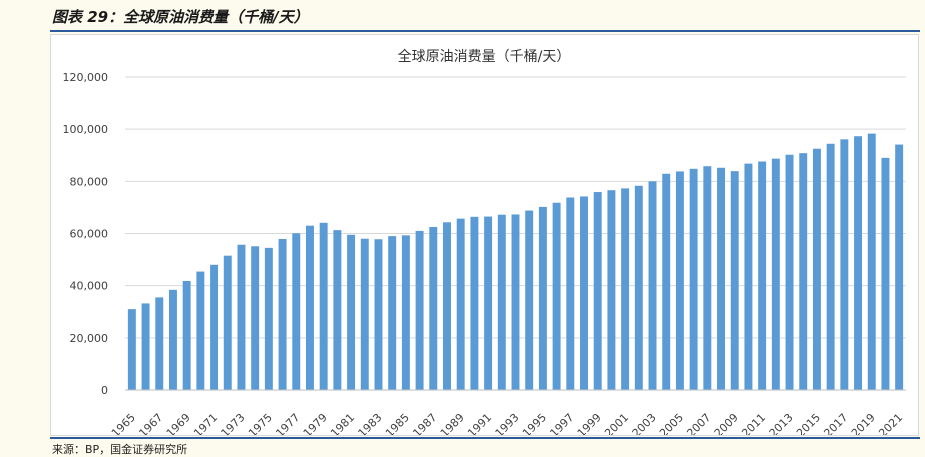 The image size is (925, 457). What do you see at coordinates (830, 266) in the screenshot?
I see `bar-2016` at bounding box center [830, 266].